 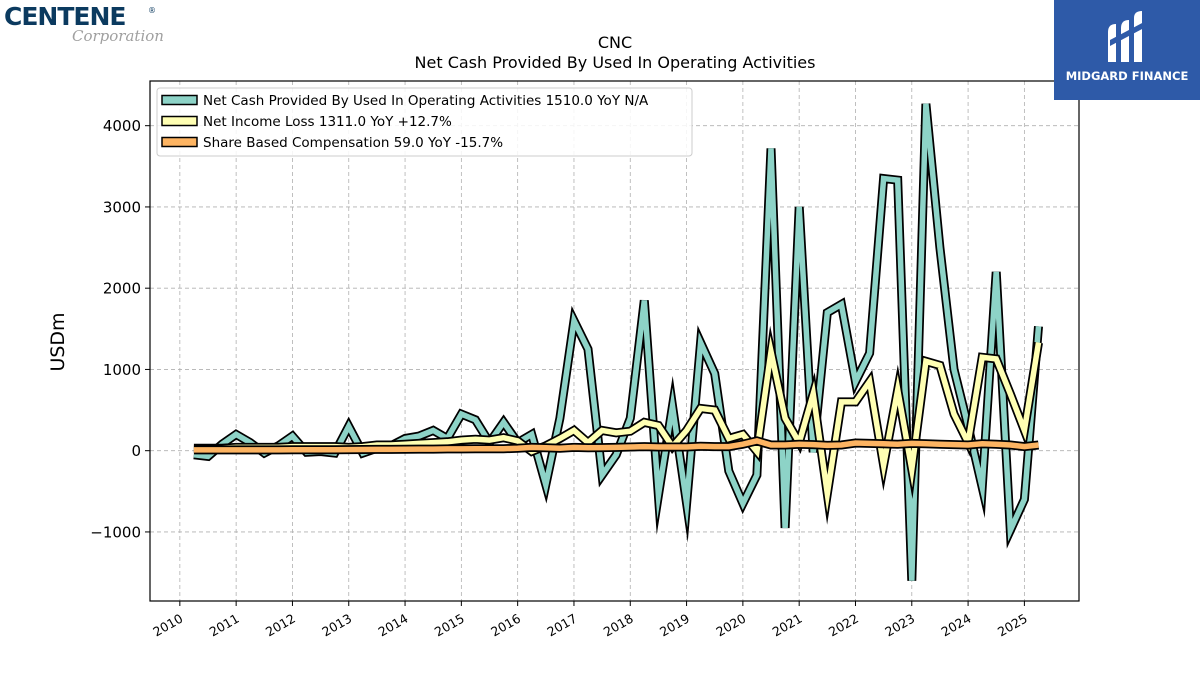 I want to click on x-tick-label: 2022, so click(x=843, y=625).